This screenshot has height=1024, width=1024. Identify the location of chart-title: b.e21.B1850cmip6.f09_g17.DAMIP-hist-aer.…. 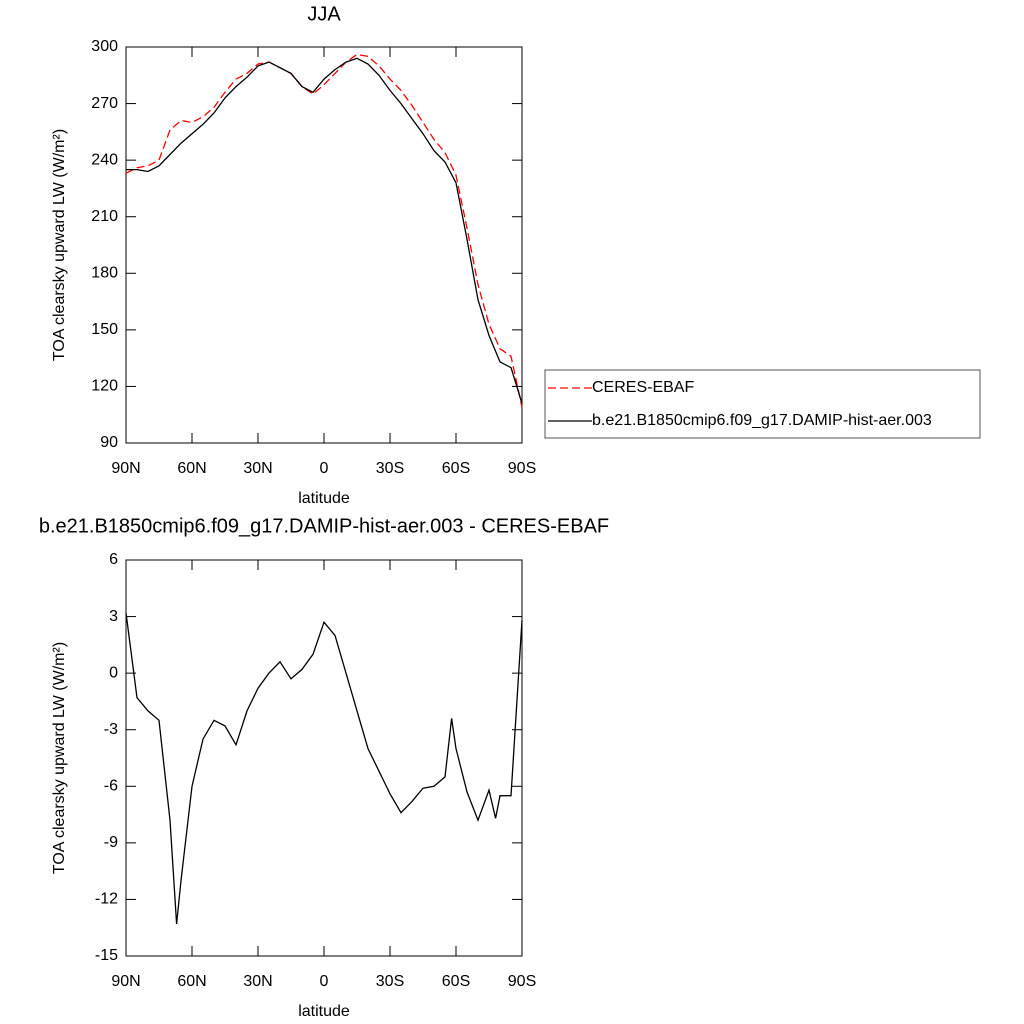
(324, 526).